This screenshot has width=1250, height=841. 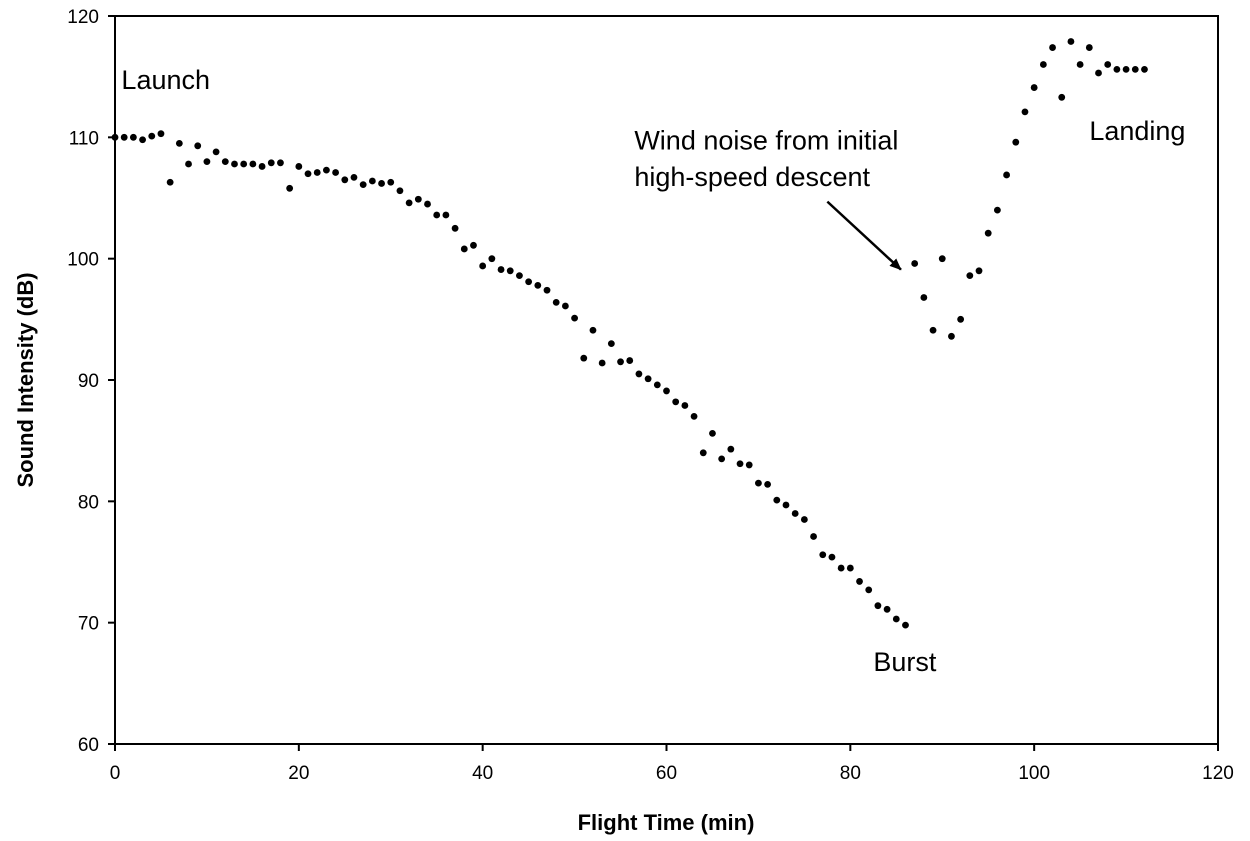 What do you see at coordinates (88, 502) in the screenshot?
I see `y-tick-label: 80` at bounding box center [88, 502].